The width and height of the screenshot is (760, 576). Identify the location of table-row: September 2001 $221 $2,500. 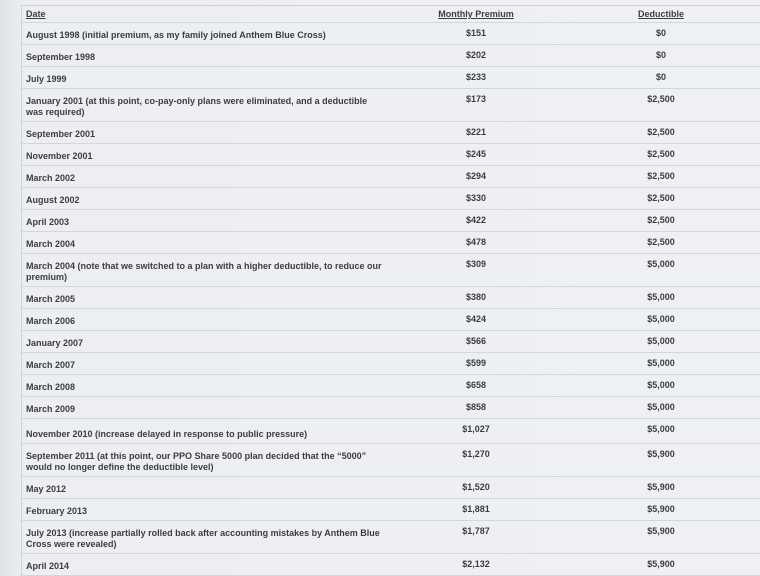
(391, 133).